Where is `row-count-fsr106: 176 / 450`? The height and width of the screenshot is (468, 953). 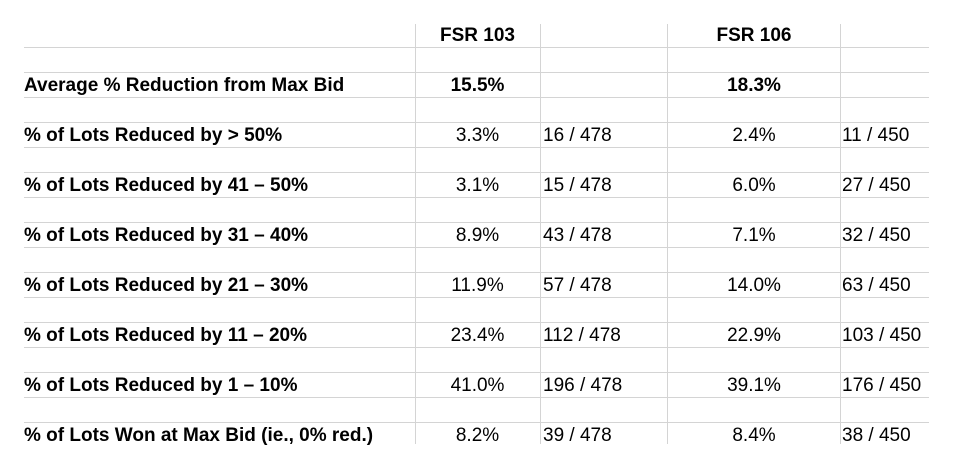 row-count-fsr106: 176 / 450 is located at coordinates (882, 385).